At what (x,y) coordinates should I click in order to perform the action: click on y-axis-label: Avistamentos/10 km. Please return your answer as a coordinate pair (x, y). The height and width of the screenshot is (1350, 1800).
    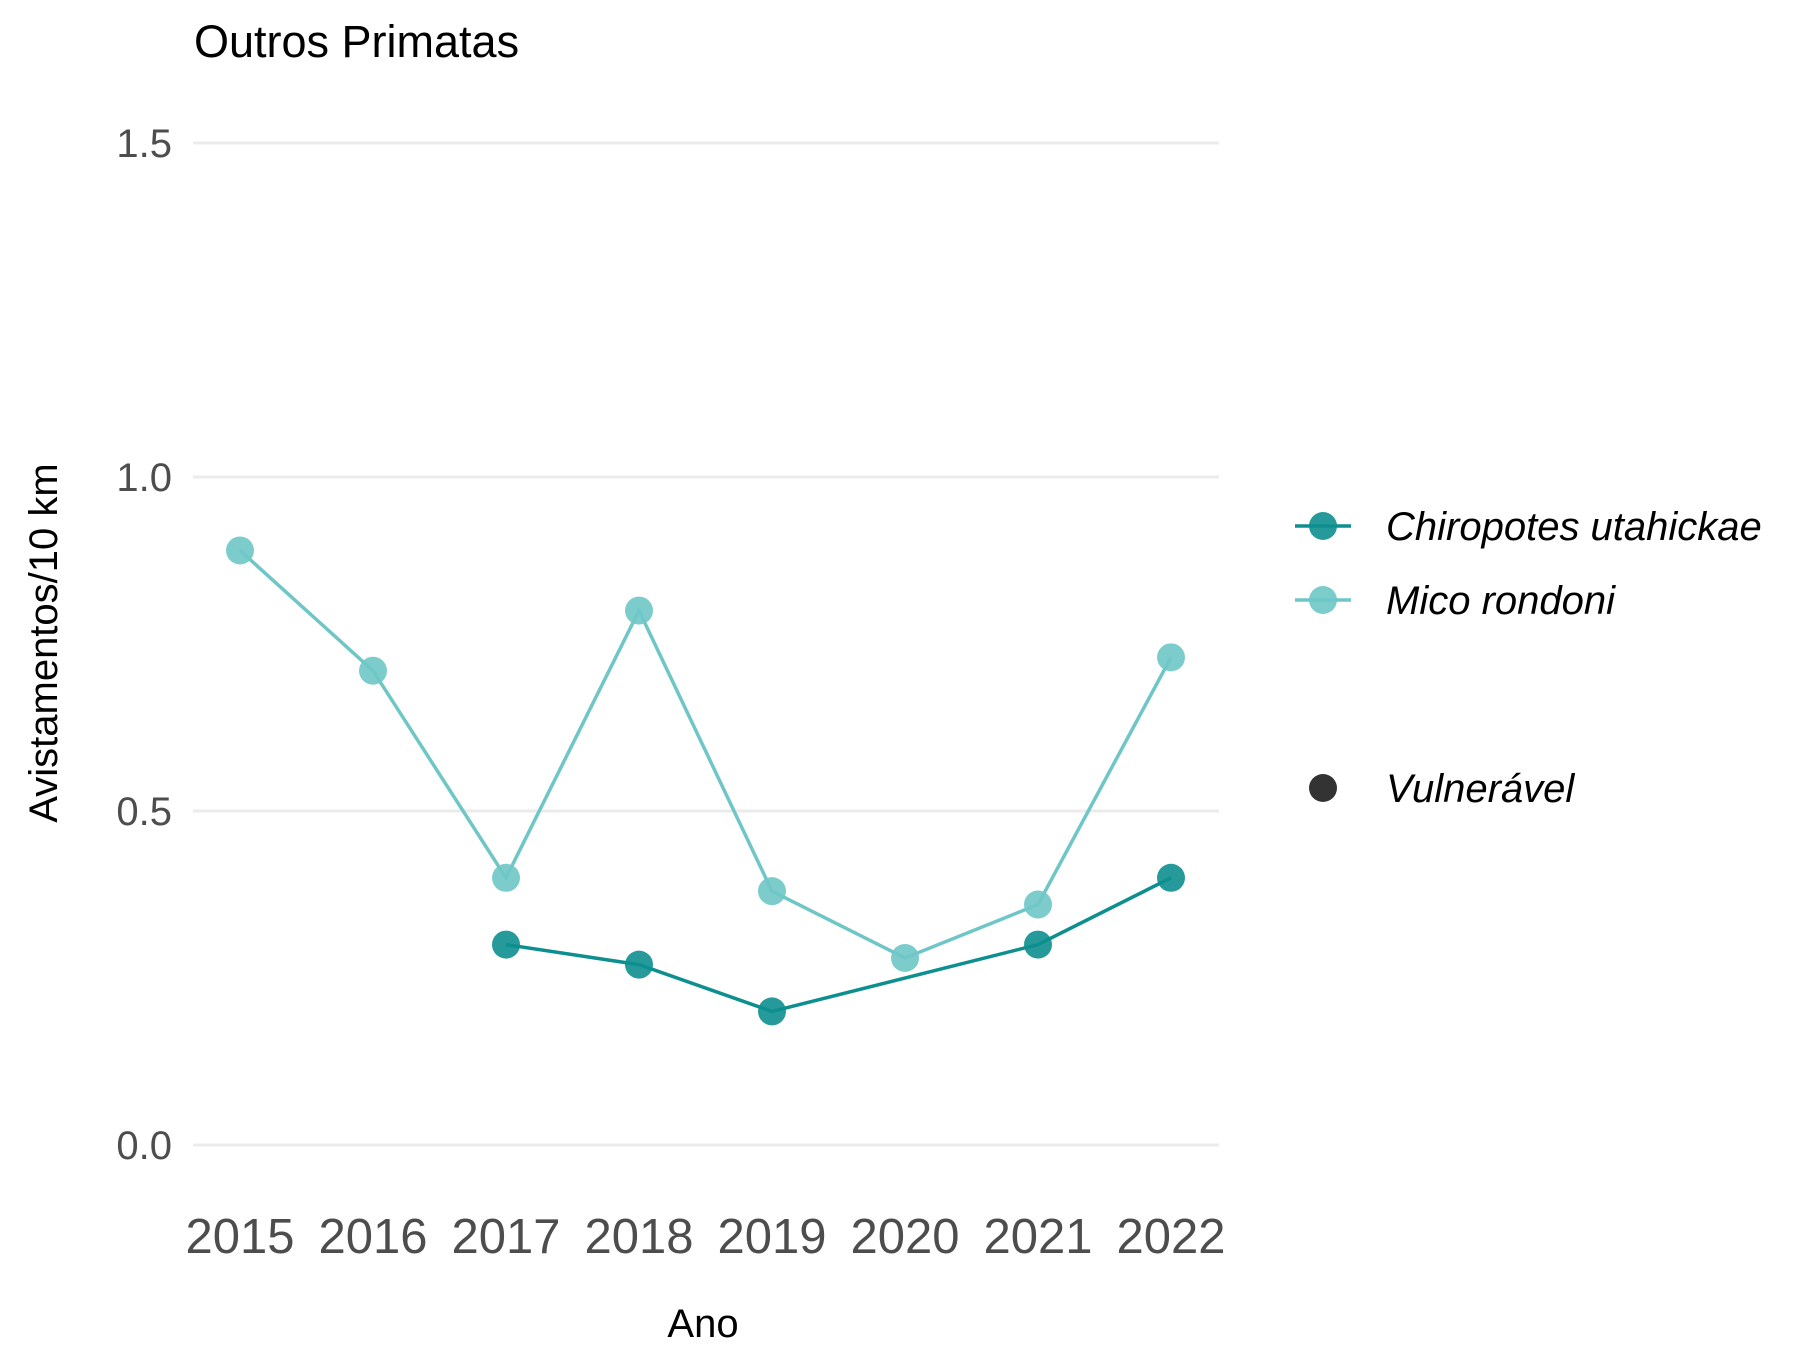
    Looking at the image, I should click on (44, 642).